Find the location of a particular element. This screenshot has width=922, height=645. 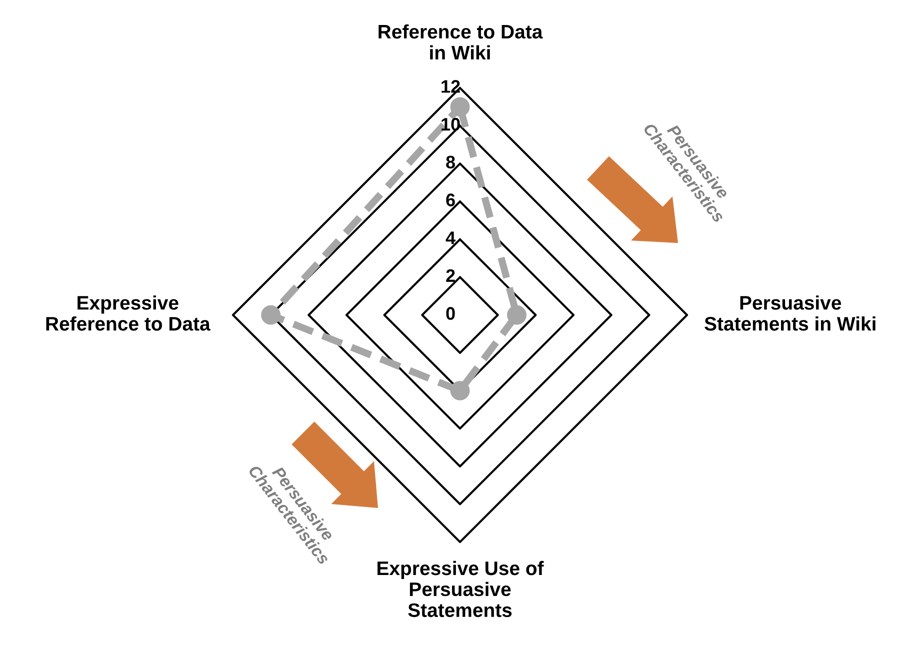

y-tick-label: 12 is located at coordinates (451, 86).